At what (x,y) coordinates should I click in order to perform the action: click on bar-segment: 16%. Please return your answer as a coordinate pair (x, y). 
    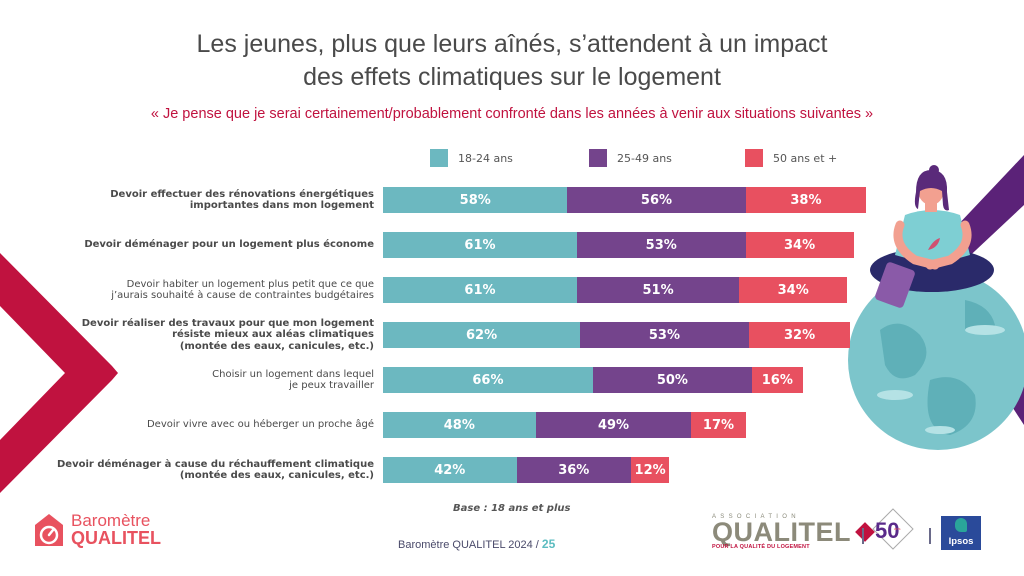
    Looking at the image, I should click on (777, 380).